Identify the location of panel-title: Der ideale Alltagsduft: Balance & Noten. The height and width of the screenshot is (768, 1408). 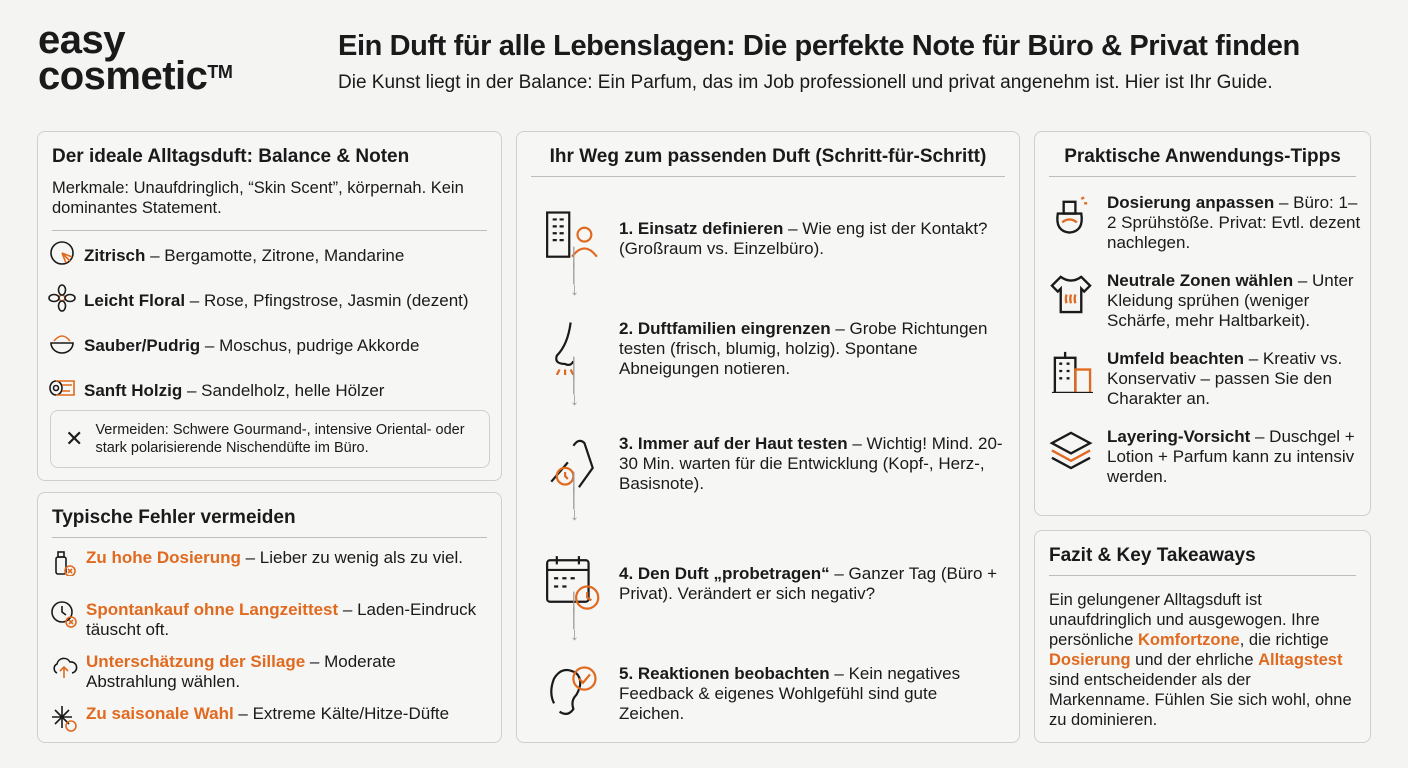
(231, 156).